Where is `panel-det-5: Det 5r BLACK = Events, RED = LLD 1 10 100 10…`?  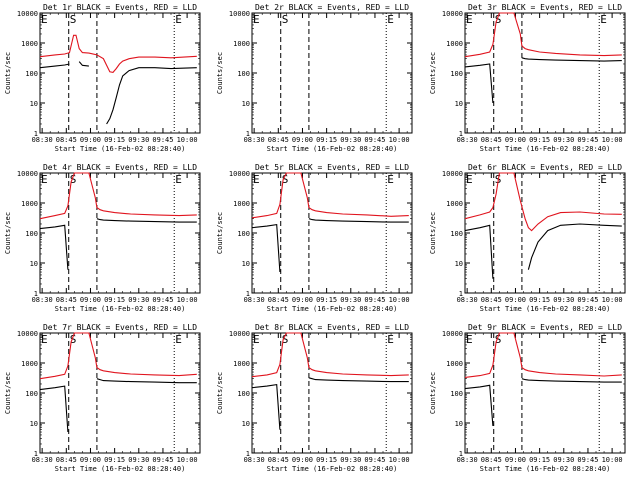 panel-det-5: Det 5r BLACK = Events, RED = LLD 1 10 100 10… is located at coordinates (314, 238).